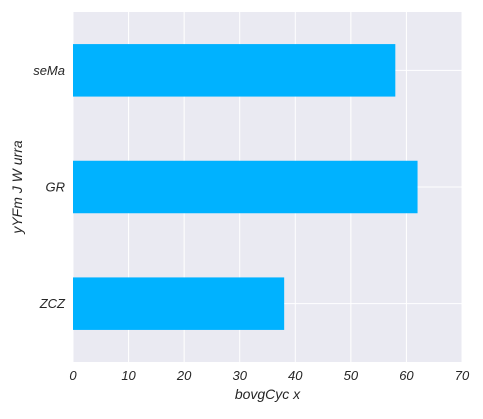 This screenshot has height=419, width=483. What do you see at coordinates (239, 375) in the screenshot?
I see `x-tick-label-3: 30` at bounding box center [239, 375].